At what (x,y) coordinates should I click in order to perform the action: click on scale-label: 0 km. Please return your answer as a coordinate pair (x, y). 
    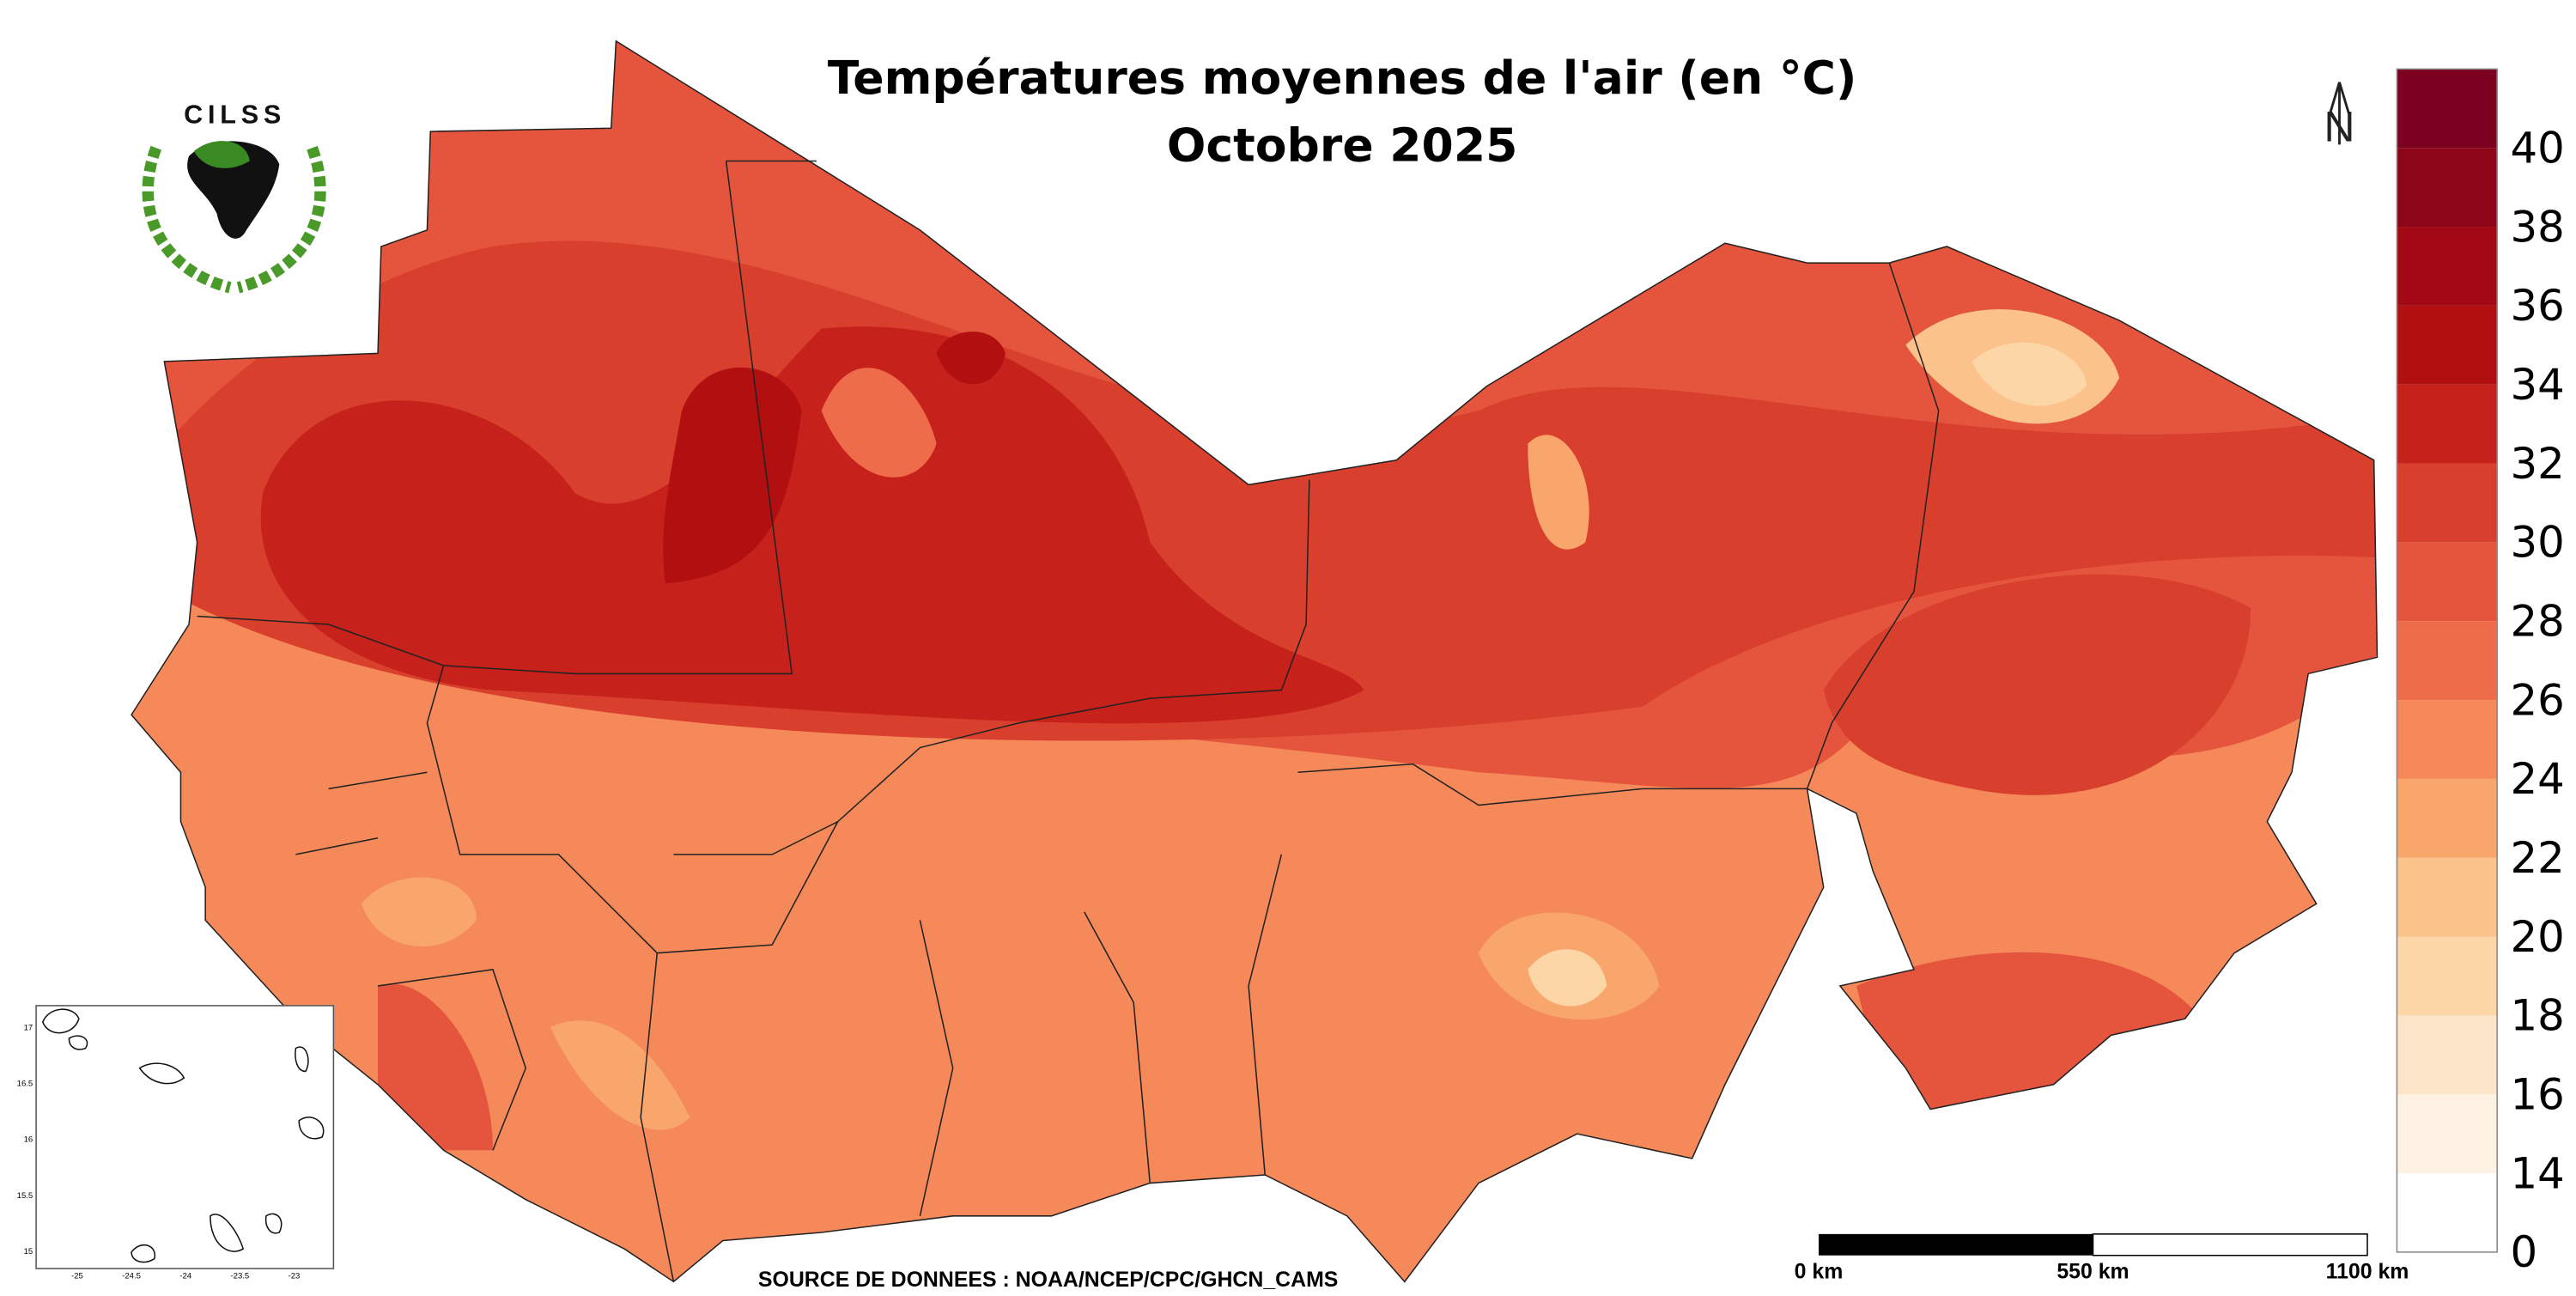
    Looking at the image, I should click on (1820, 1272).